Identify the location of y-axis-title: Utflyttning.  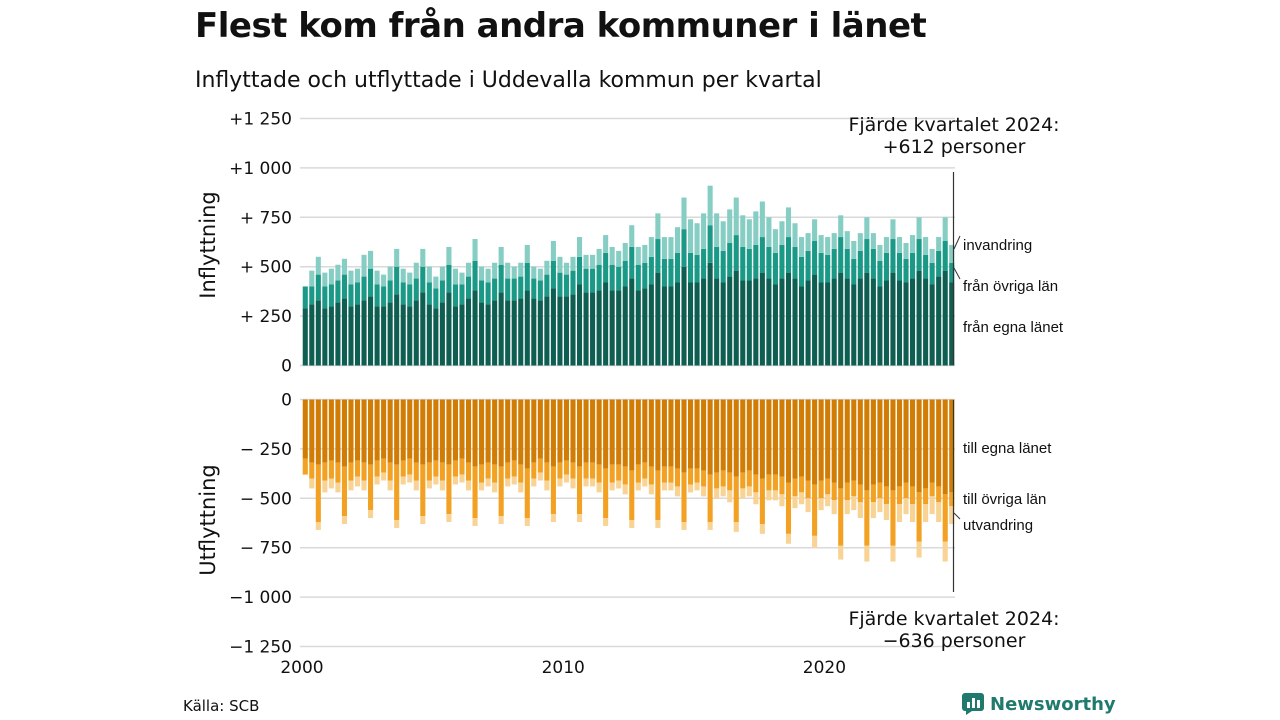
(208, 520).